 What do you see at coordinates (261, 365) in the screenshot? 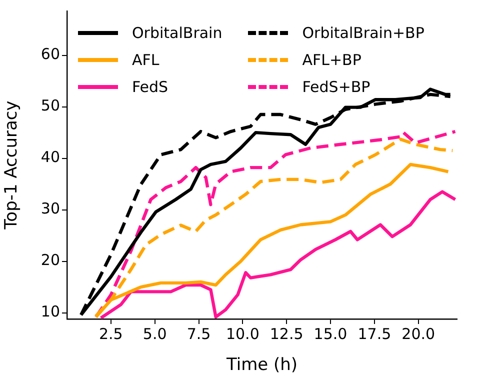
I see `x-axis-title: Time (h)` at bounding box center [261, 365].